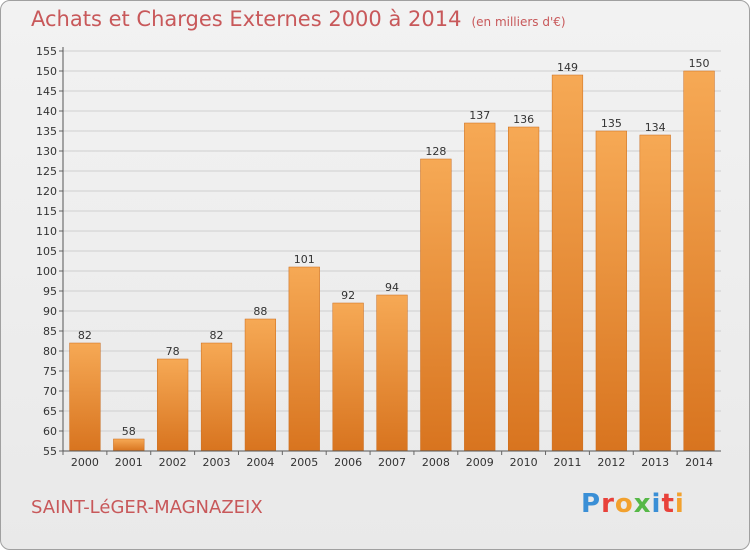 This screenshot has height=550, width=750. What do you see at coordinates (436, 305) in the screenshot?
I see `bar-2008` at bounding box center [436, 305].